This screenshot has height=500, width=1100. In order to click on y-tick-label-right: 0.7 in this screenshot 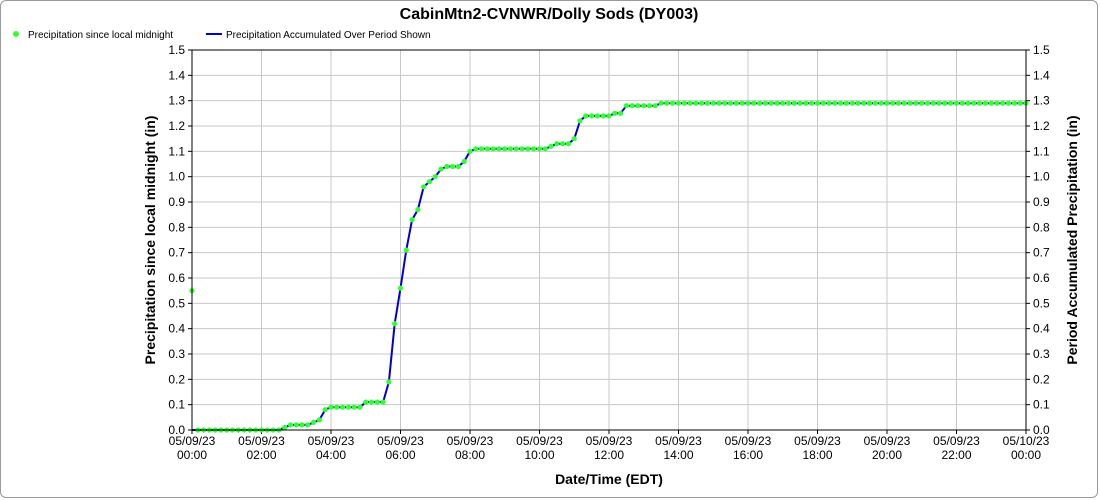, I will do `click(1041, 253)`.